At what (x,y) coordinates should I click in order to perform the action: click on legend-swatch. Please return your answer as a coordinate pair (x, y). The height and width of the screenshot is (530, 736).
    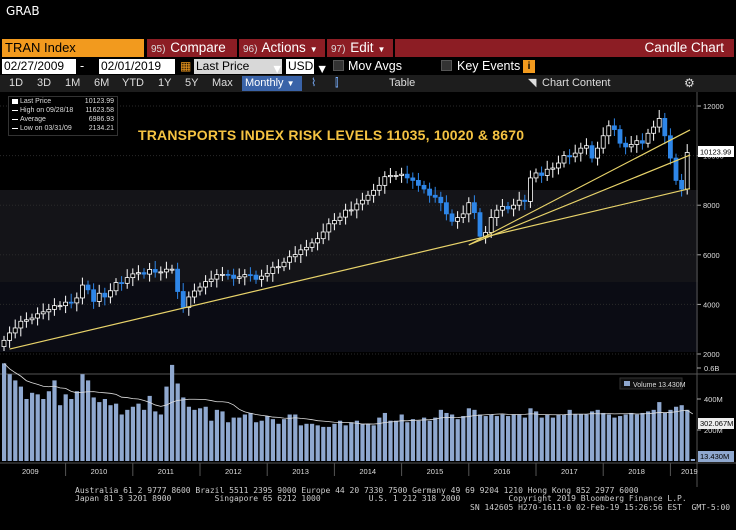
    Looking at the image, I should click on (15, 101).